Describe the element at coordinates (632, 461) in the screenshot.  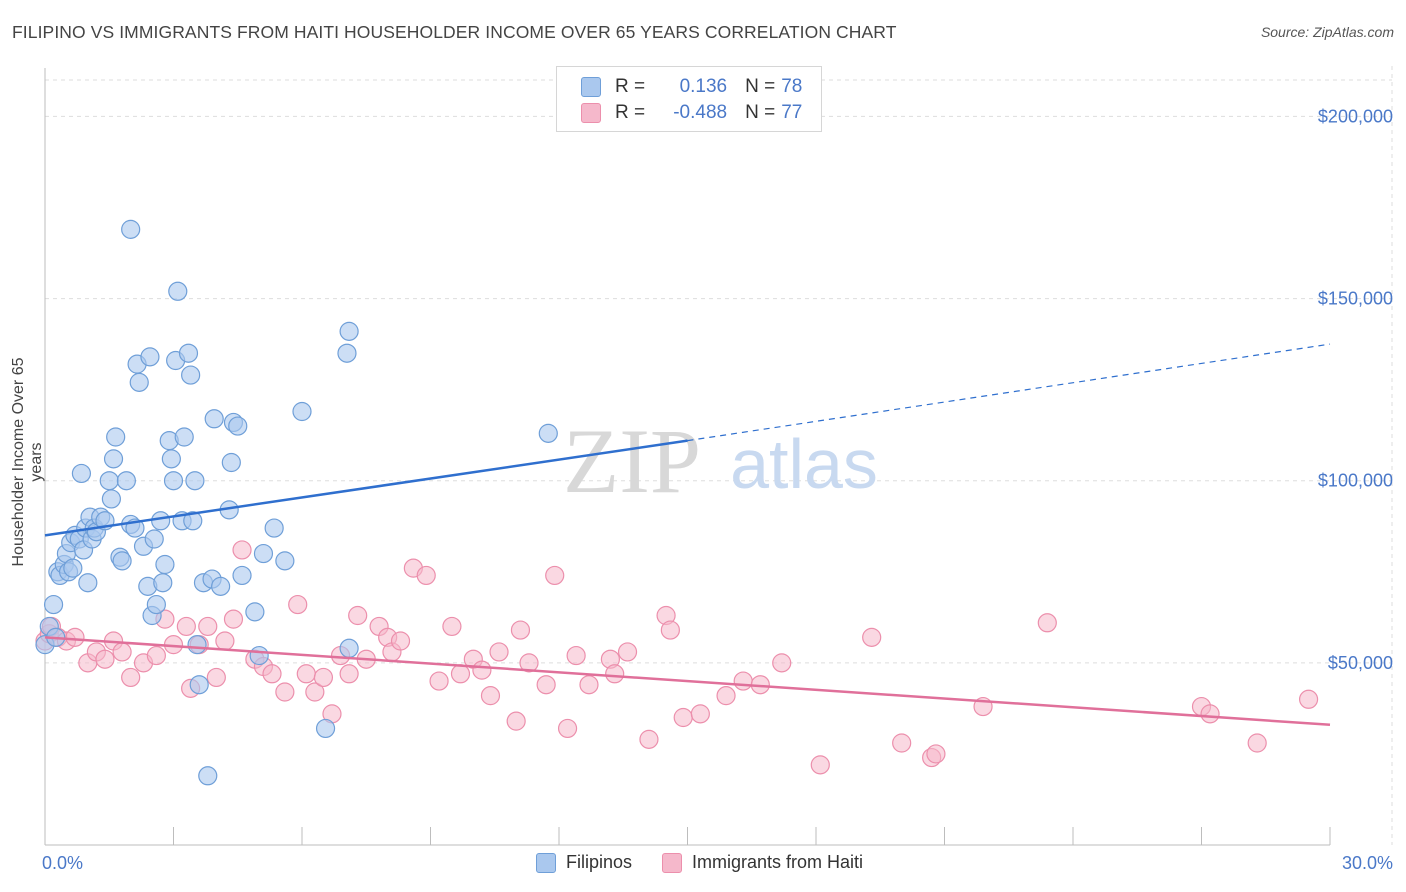
I see `watermark-zip: ZIP` at that location.